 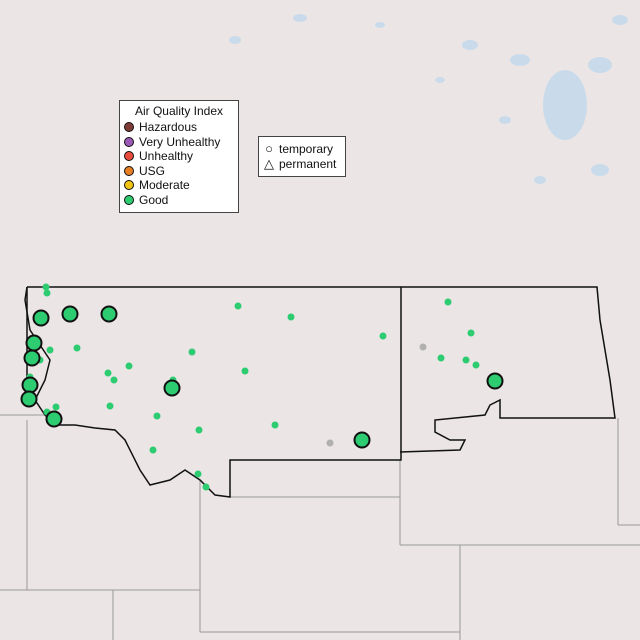 I want to click on legend-label: Very Unhealthy, so click(x=180, y=141).